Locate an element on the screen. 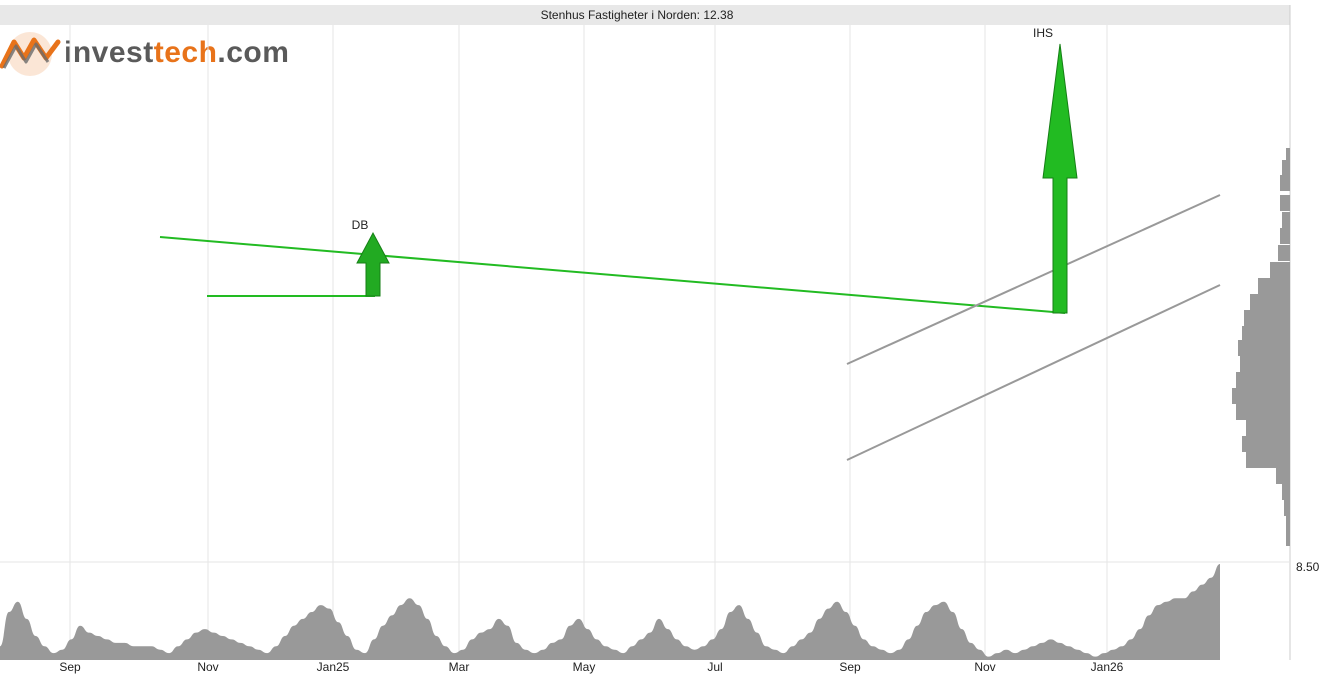 The image size is (1321, 680). investtech-logo: investtech.com is located at coordinates (144, 53).